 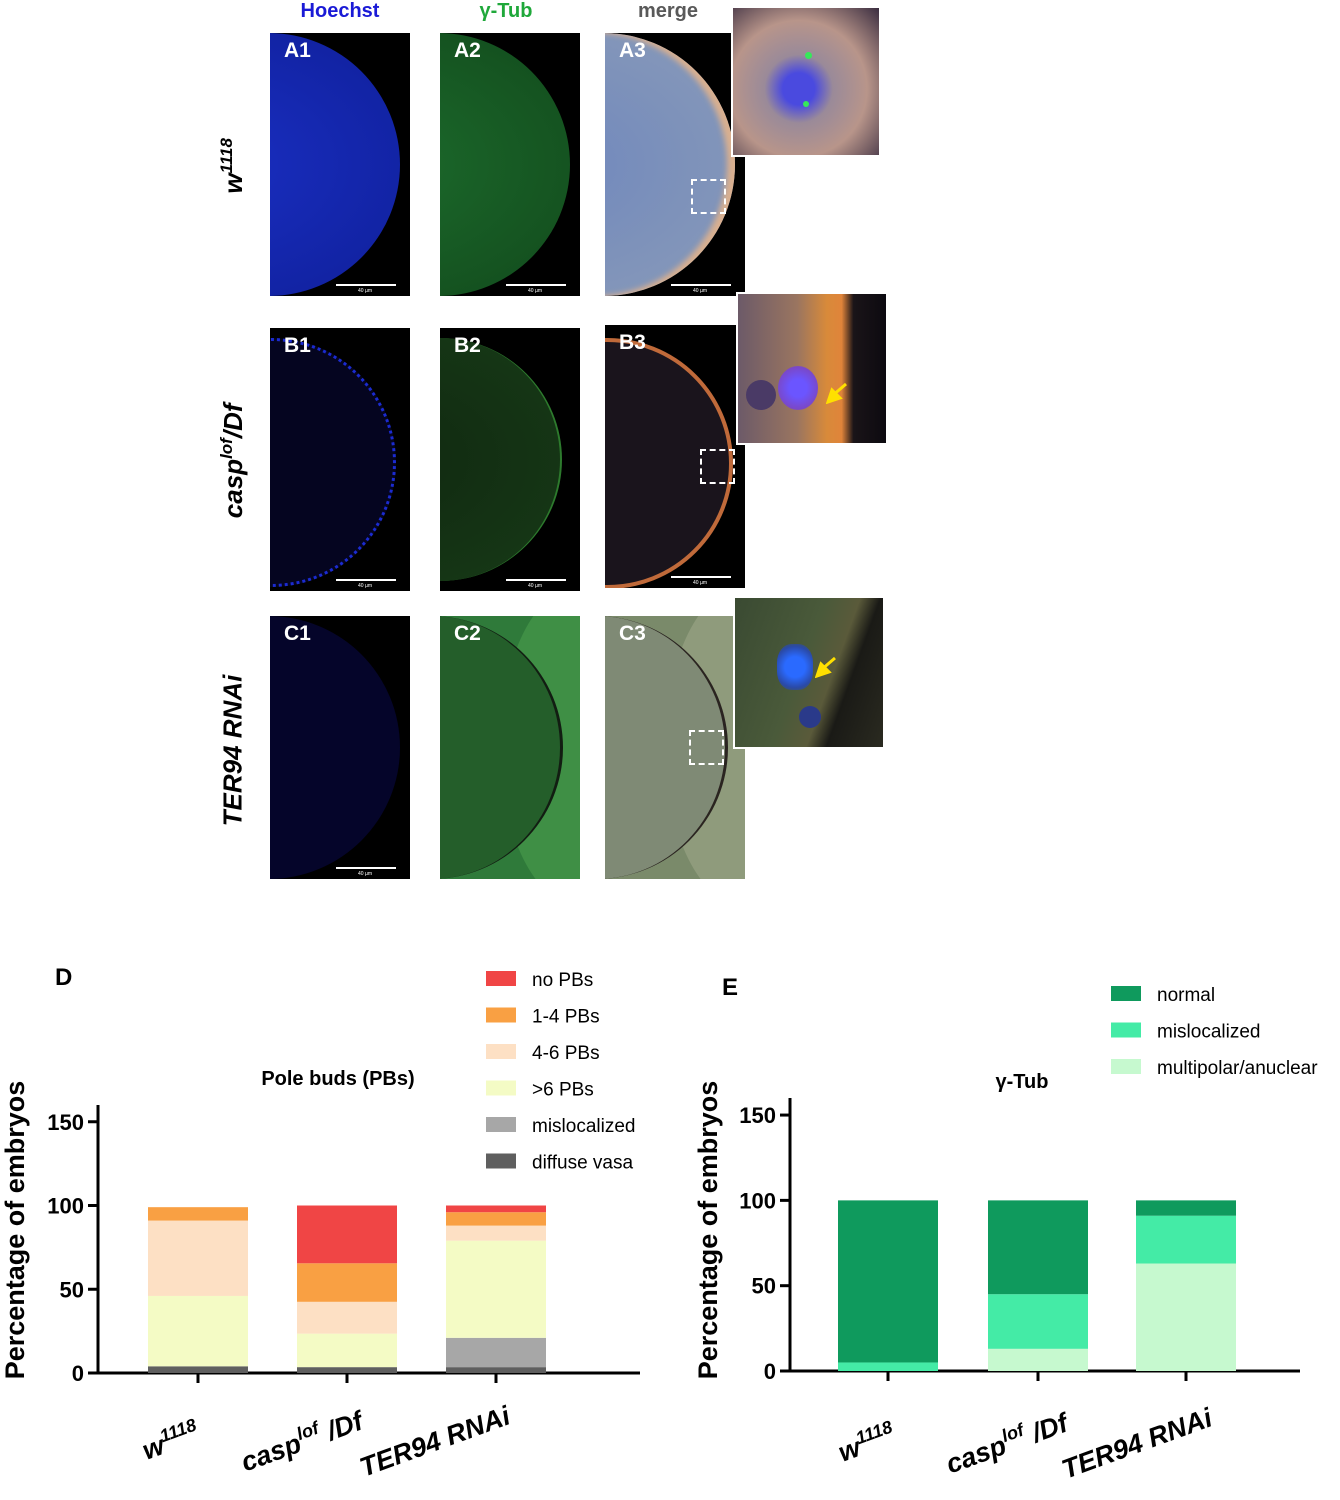 I want to click on chart-e-plot-area: 0 50 100 150, so click(x=1019, y=1241).